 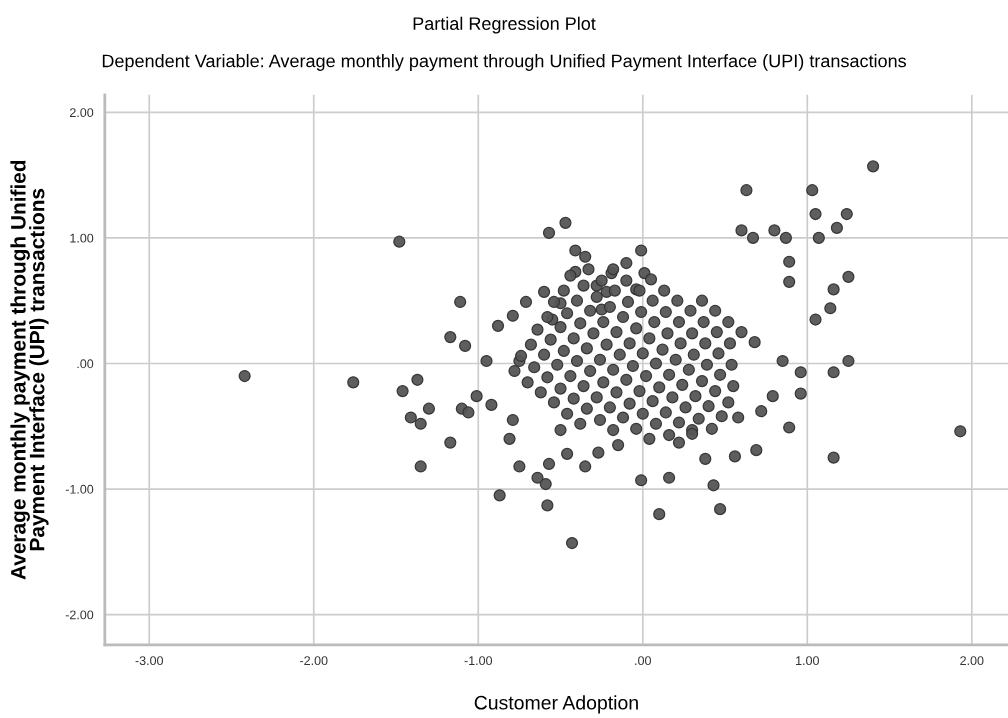 I want to click on x-tick-label: -3.00, so click(x=149, y=661).